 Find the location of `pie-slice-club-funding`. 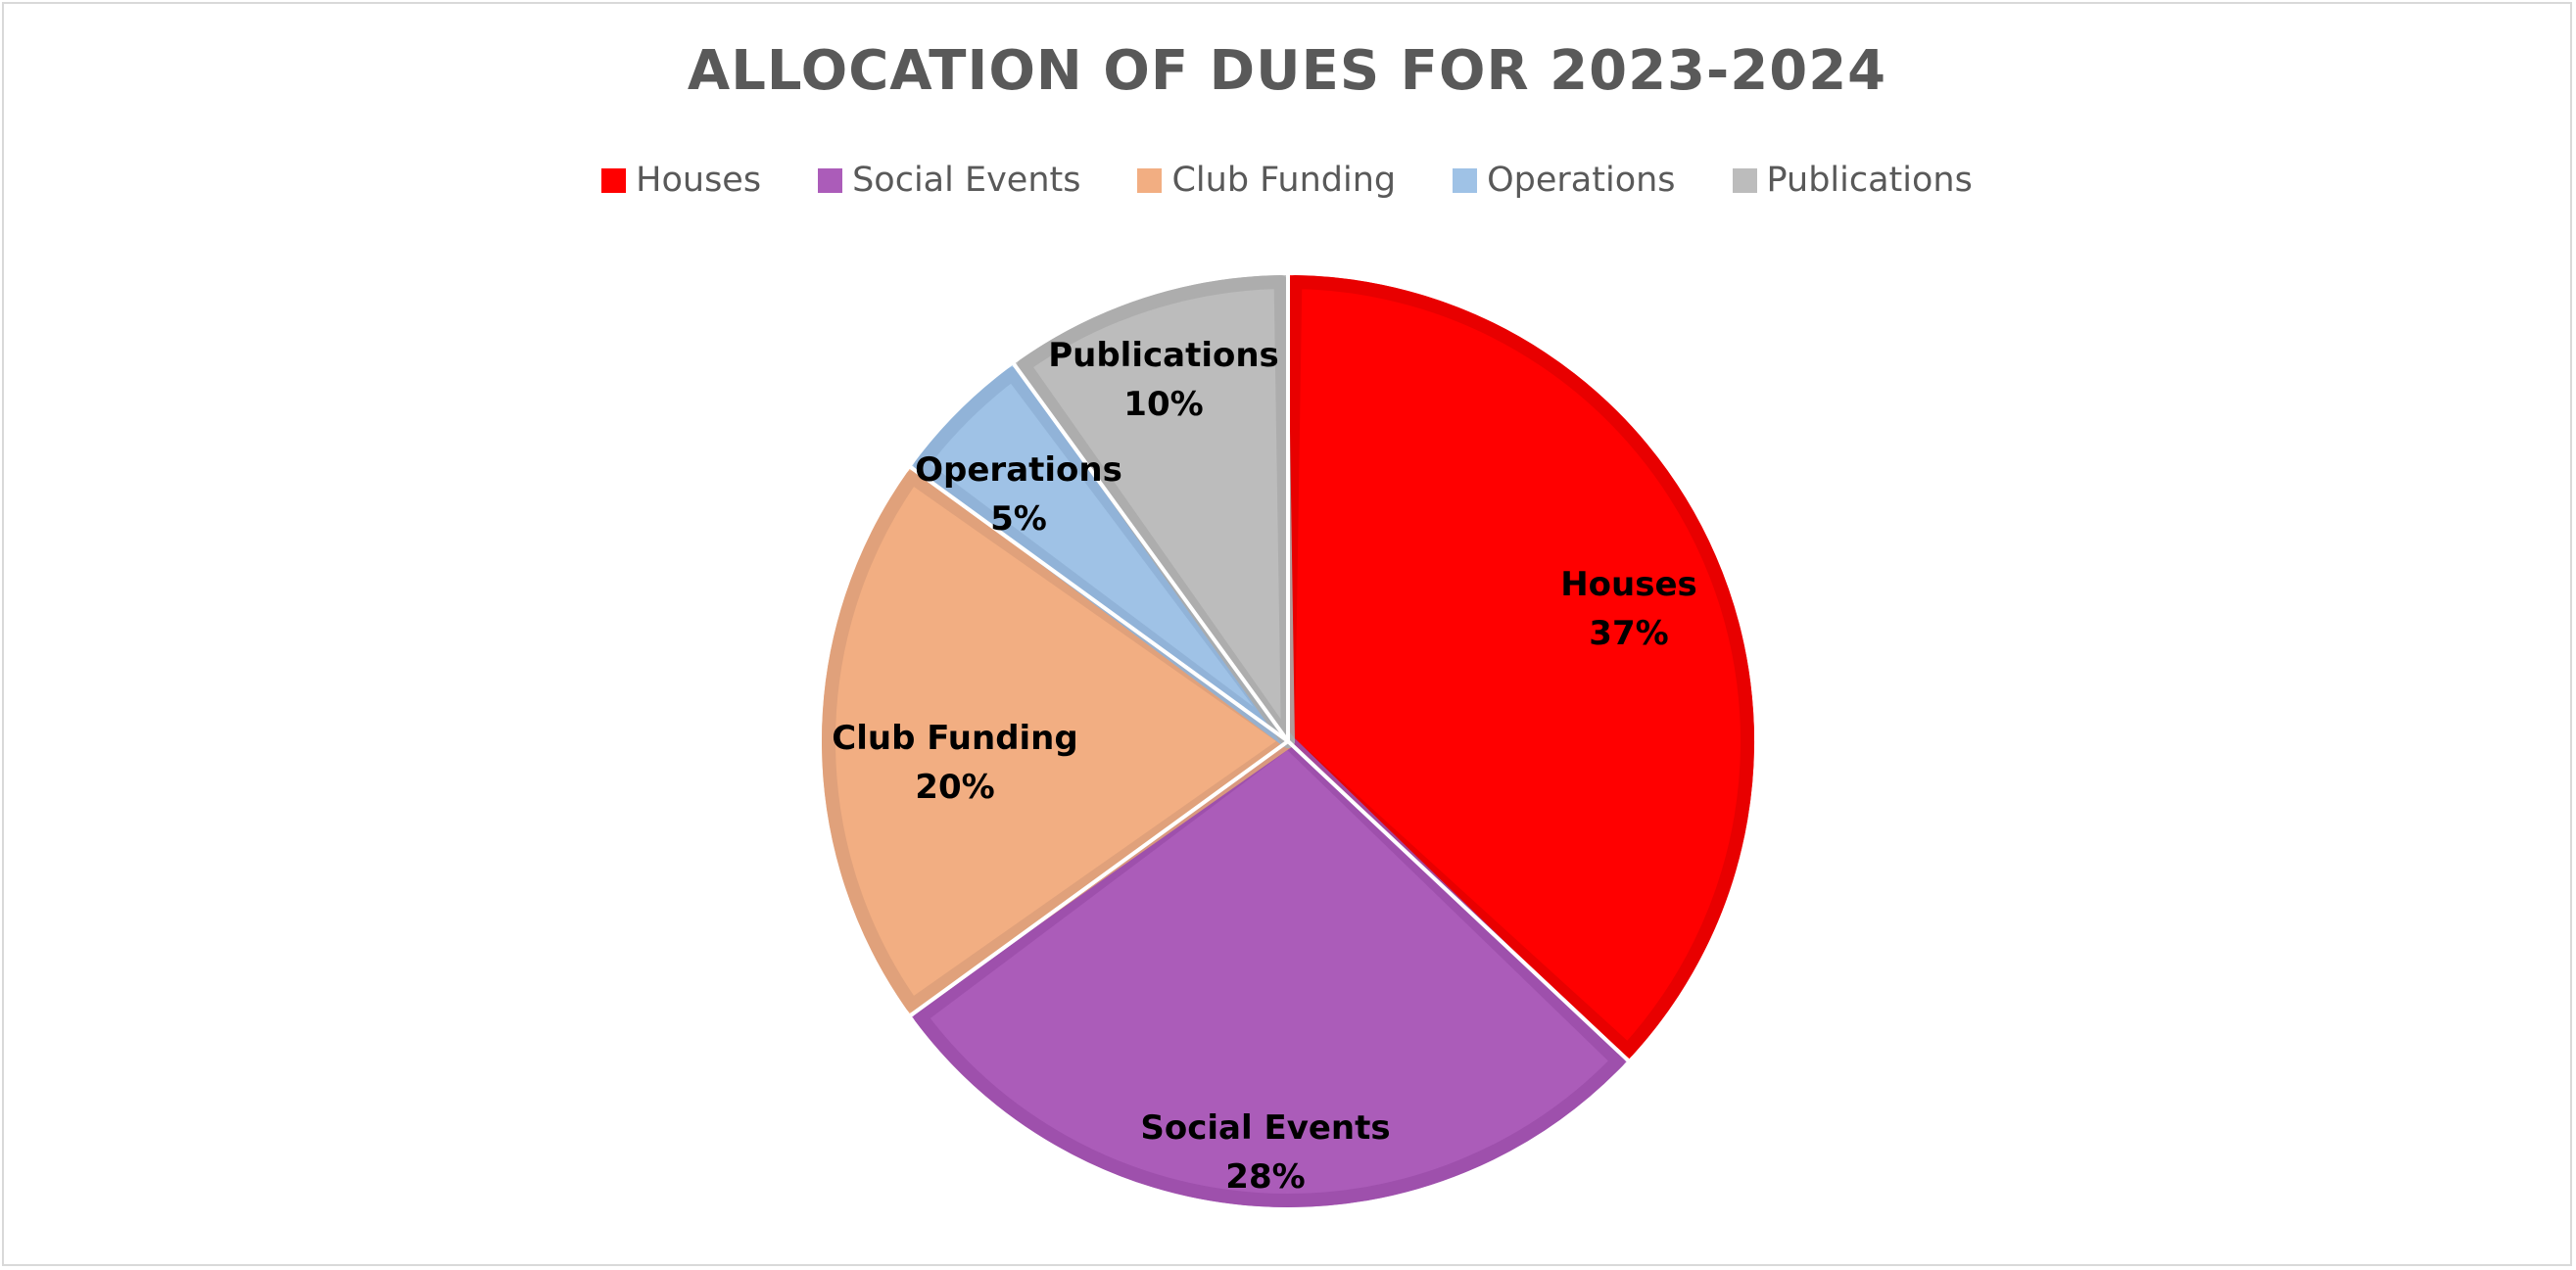

pie-slice-club-funding is located at coordinates (1054, 741).